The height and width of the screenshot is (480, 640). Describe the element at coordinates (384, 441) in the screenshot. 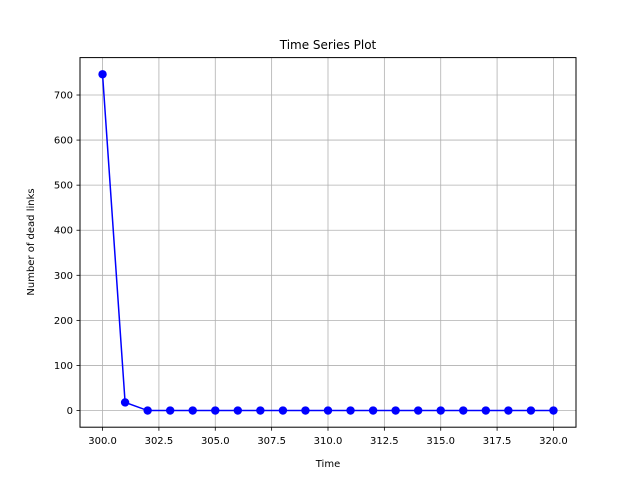

I see `x-tick-label: 312.5` at that location.